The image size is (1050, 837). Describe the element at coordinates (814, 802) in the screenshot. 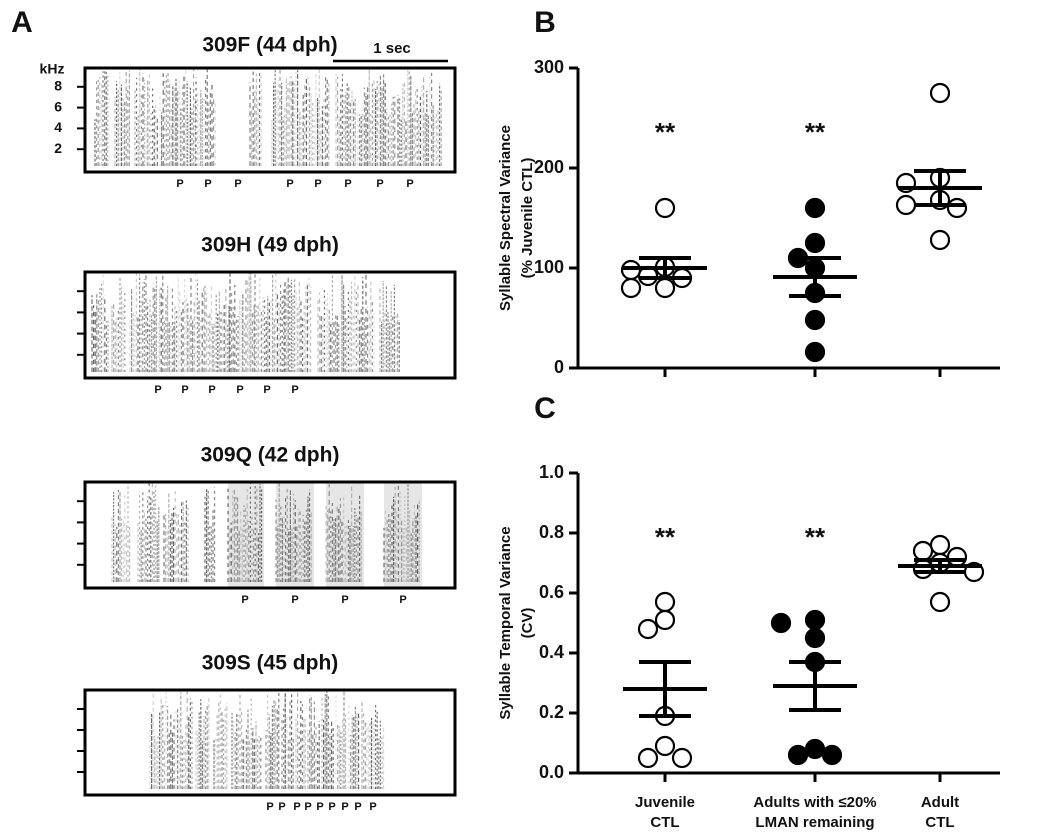

I see `x-tick-label: Adults with ≤20%` at that location.